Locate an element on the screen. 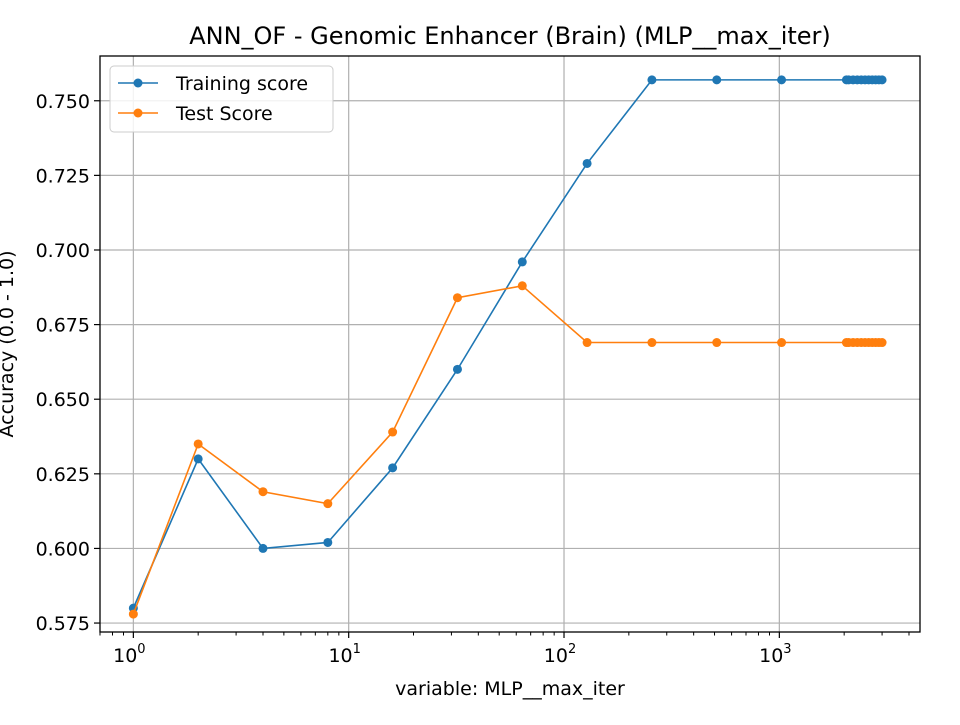 This screenshot has height=725, width=960. legend: Training score Test Score is located at coordinates (221, 99).